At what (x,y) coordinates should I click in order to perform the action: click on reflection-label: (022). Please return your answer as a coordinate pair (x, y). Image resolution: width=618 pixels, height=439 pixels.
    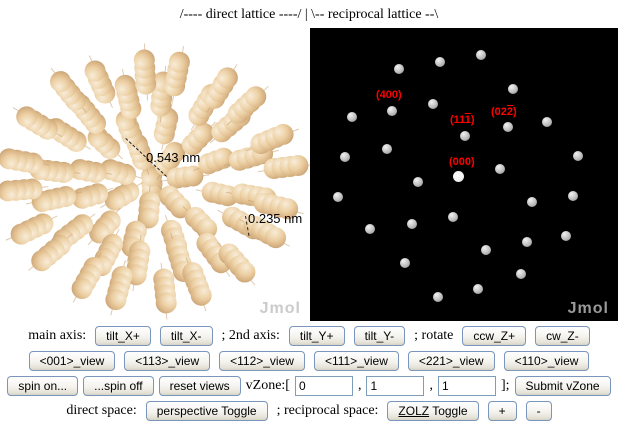
    Looking at the image, I should click on (504, 112).